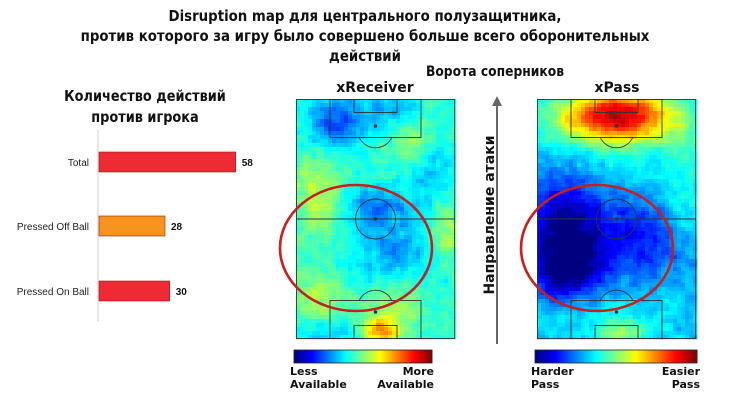  I want to click on bar-value-label: 30, so click(182, 292).